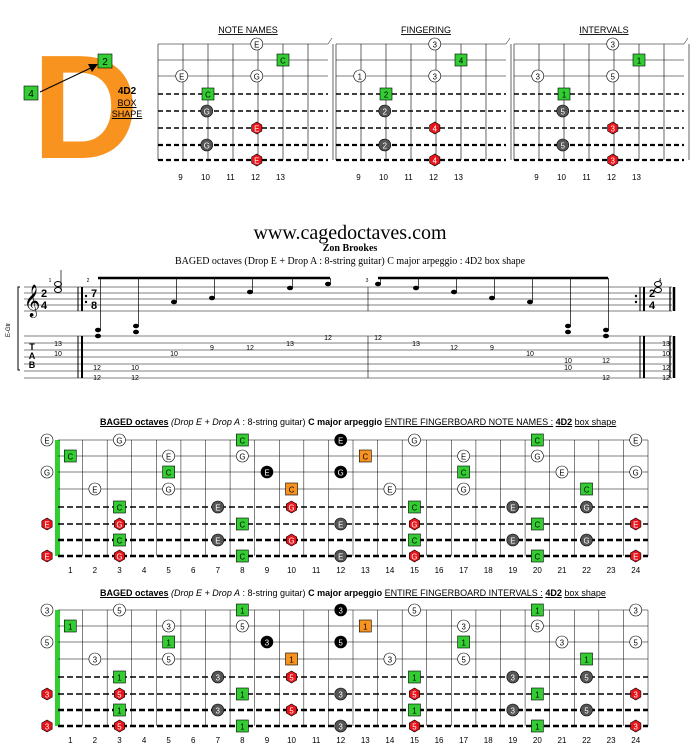 This screenshot has width=700, height=746. Describe the element at coordinates (603, 30) in the screenshot. I see `small-diagram-title: INTERVALS` at that location.